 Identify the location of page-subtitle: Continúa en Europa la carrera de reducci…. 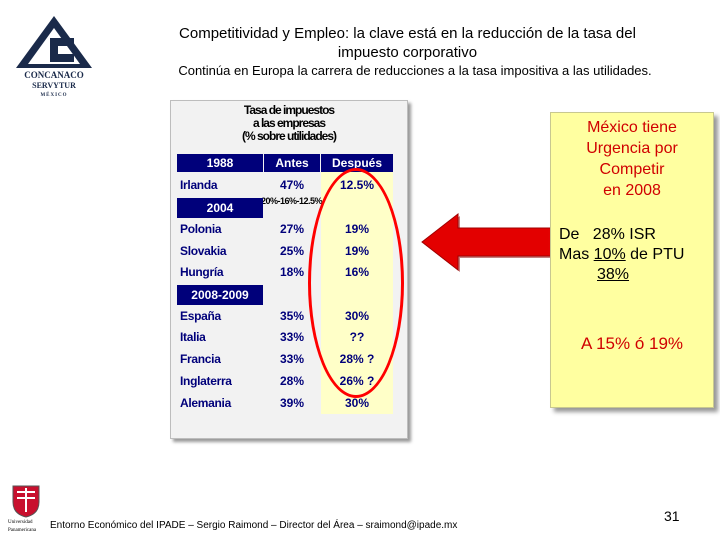
(415, 70).